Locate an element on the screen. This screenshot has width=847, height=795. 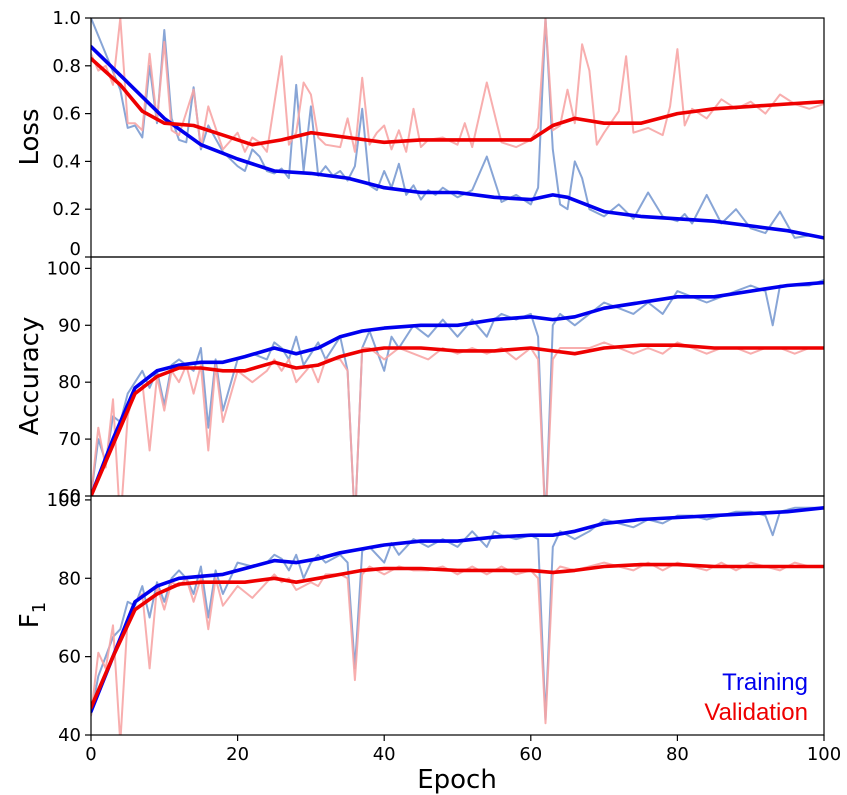
xtick-label: 80 is located at coordinates (677, 754).